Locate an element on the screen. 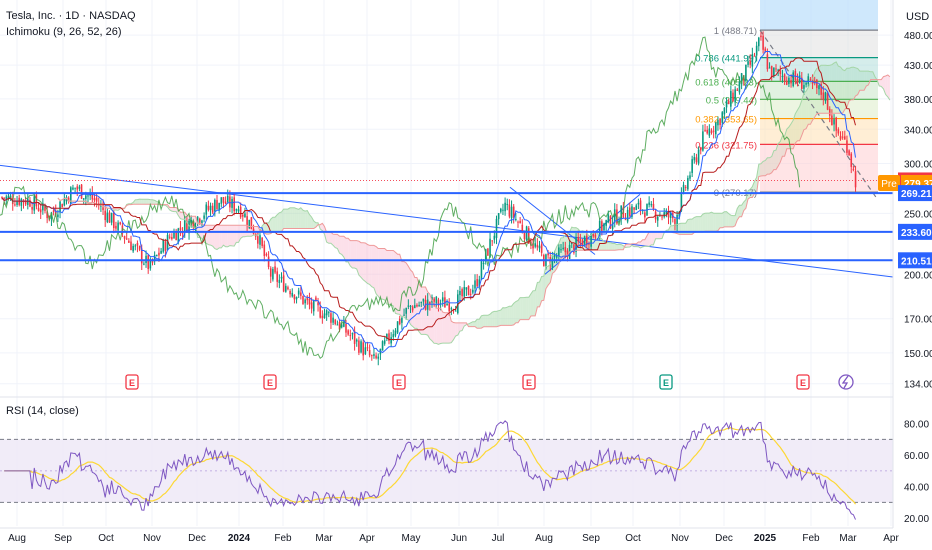 Image resolution: width=932 pixels, height=550 pixels. currency-label: USD is located at coordinates (917, 17).